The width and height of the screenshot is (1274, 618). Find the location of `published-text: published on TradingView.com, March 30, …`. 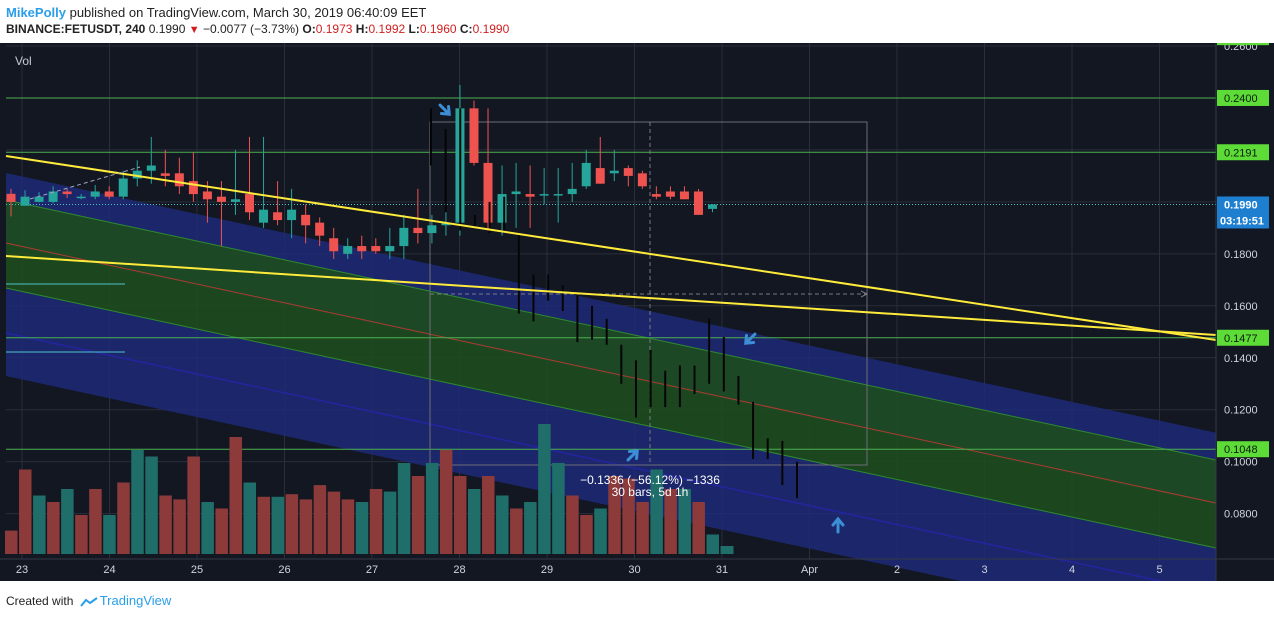

published-text: published on TradingView.com, March 30, … is located at coordinates (248, 12).